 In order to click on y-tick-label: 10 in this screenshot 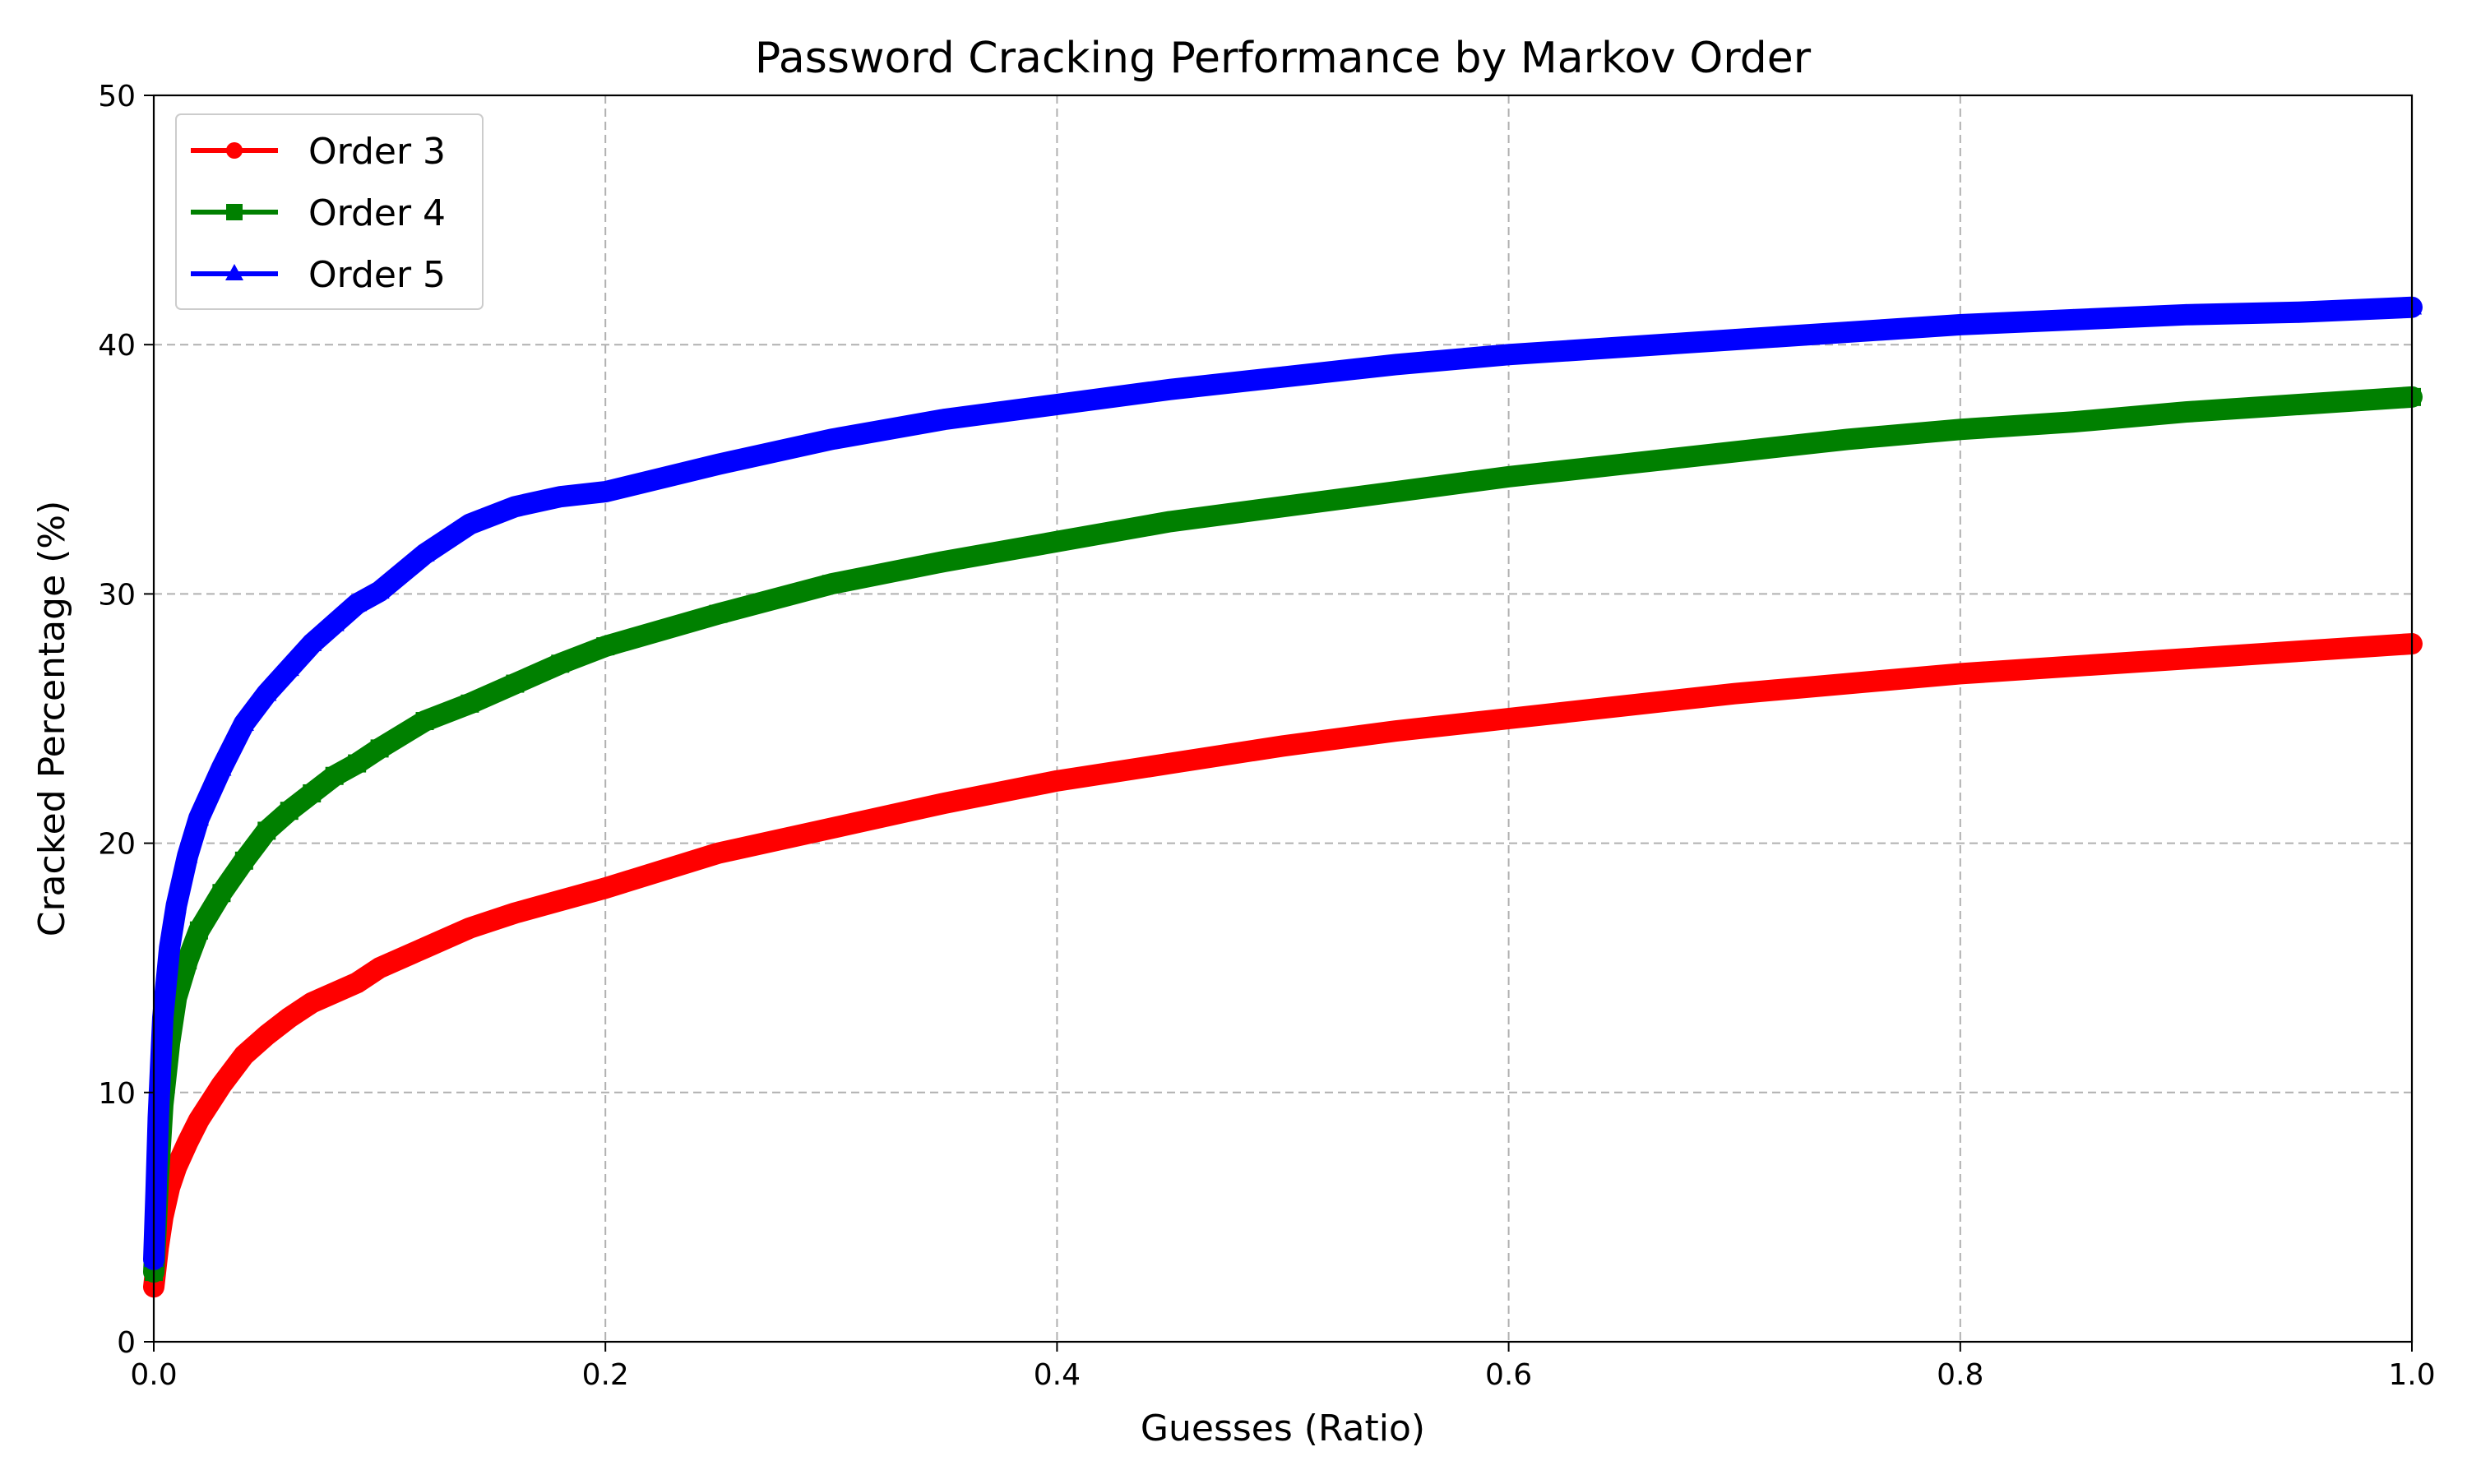, I will do `click(117, 1094)`.